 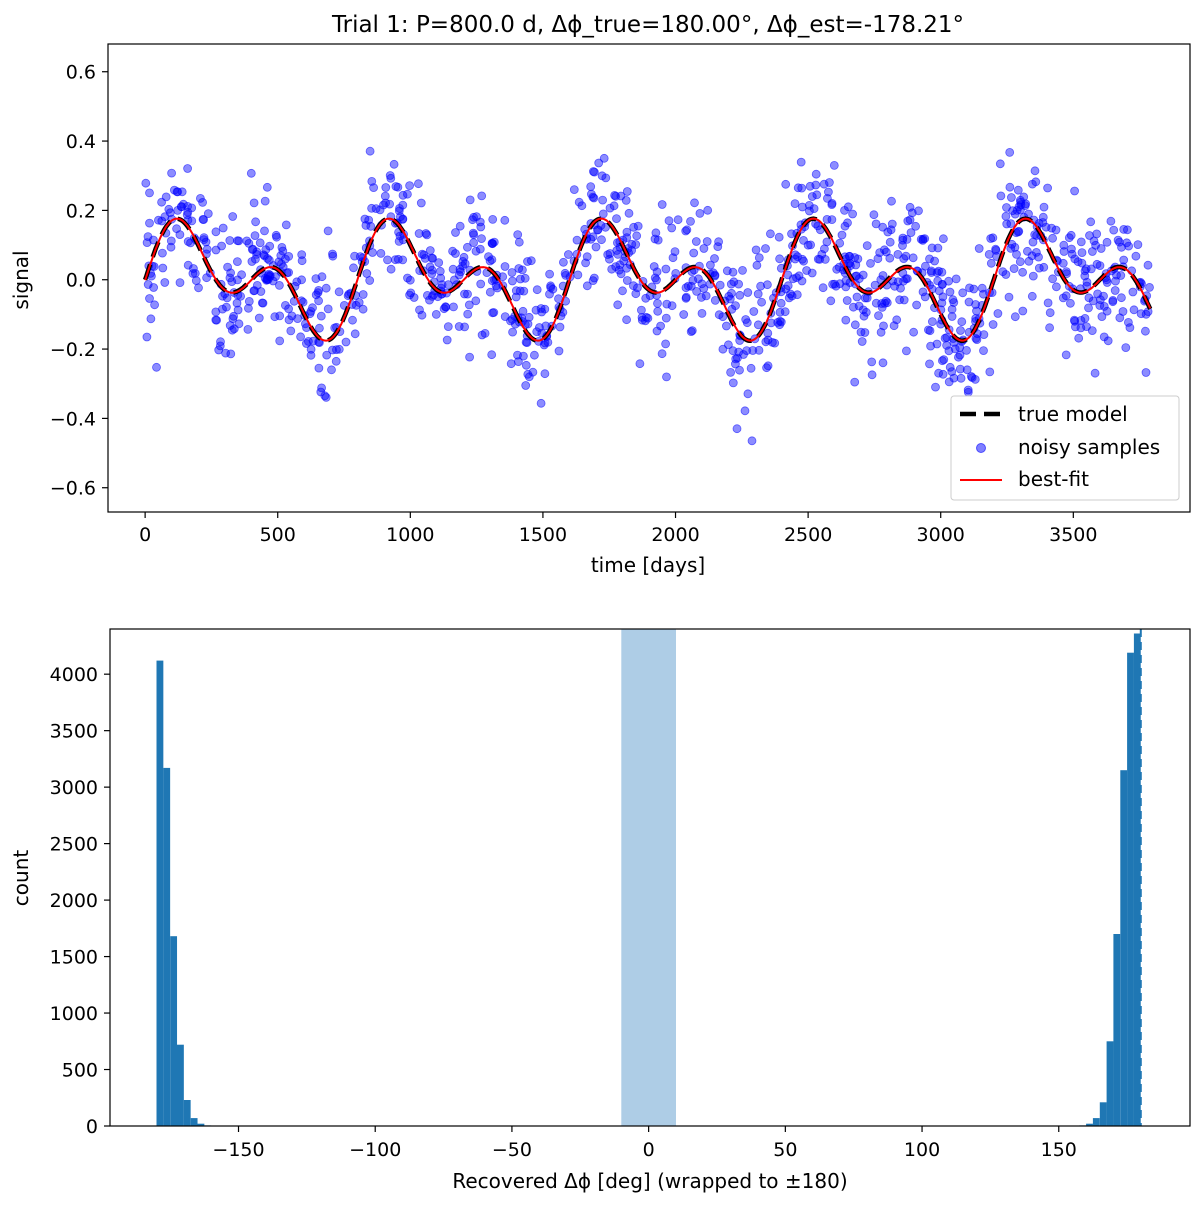 What do you see at coordinates (79, 281) in the screenshot?
I see `top-y-ticks: −0.6 −0.4 −0.2 0.0 0.2 0.4 0.6` at bounding box center [79, 281].